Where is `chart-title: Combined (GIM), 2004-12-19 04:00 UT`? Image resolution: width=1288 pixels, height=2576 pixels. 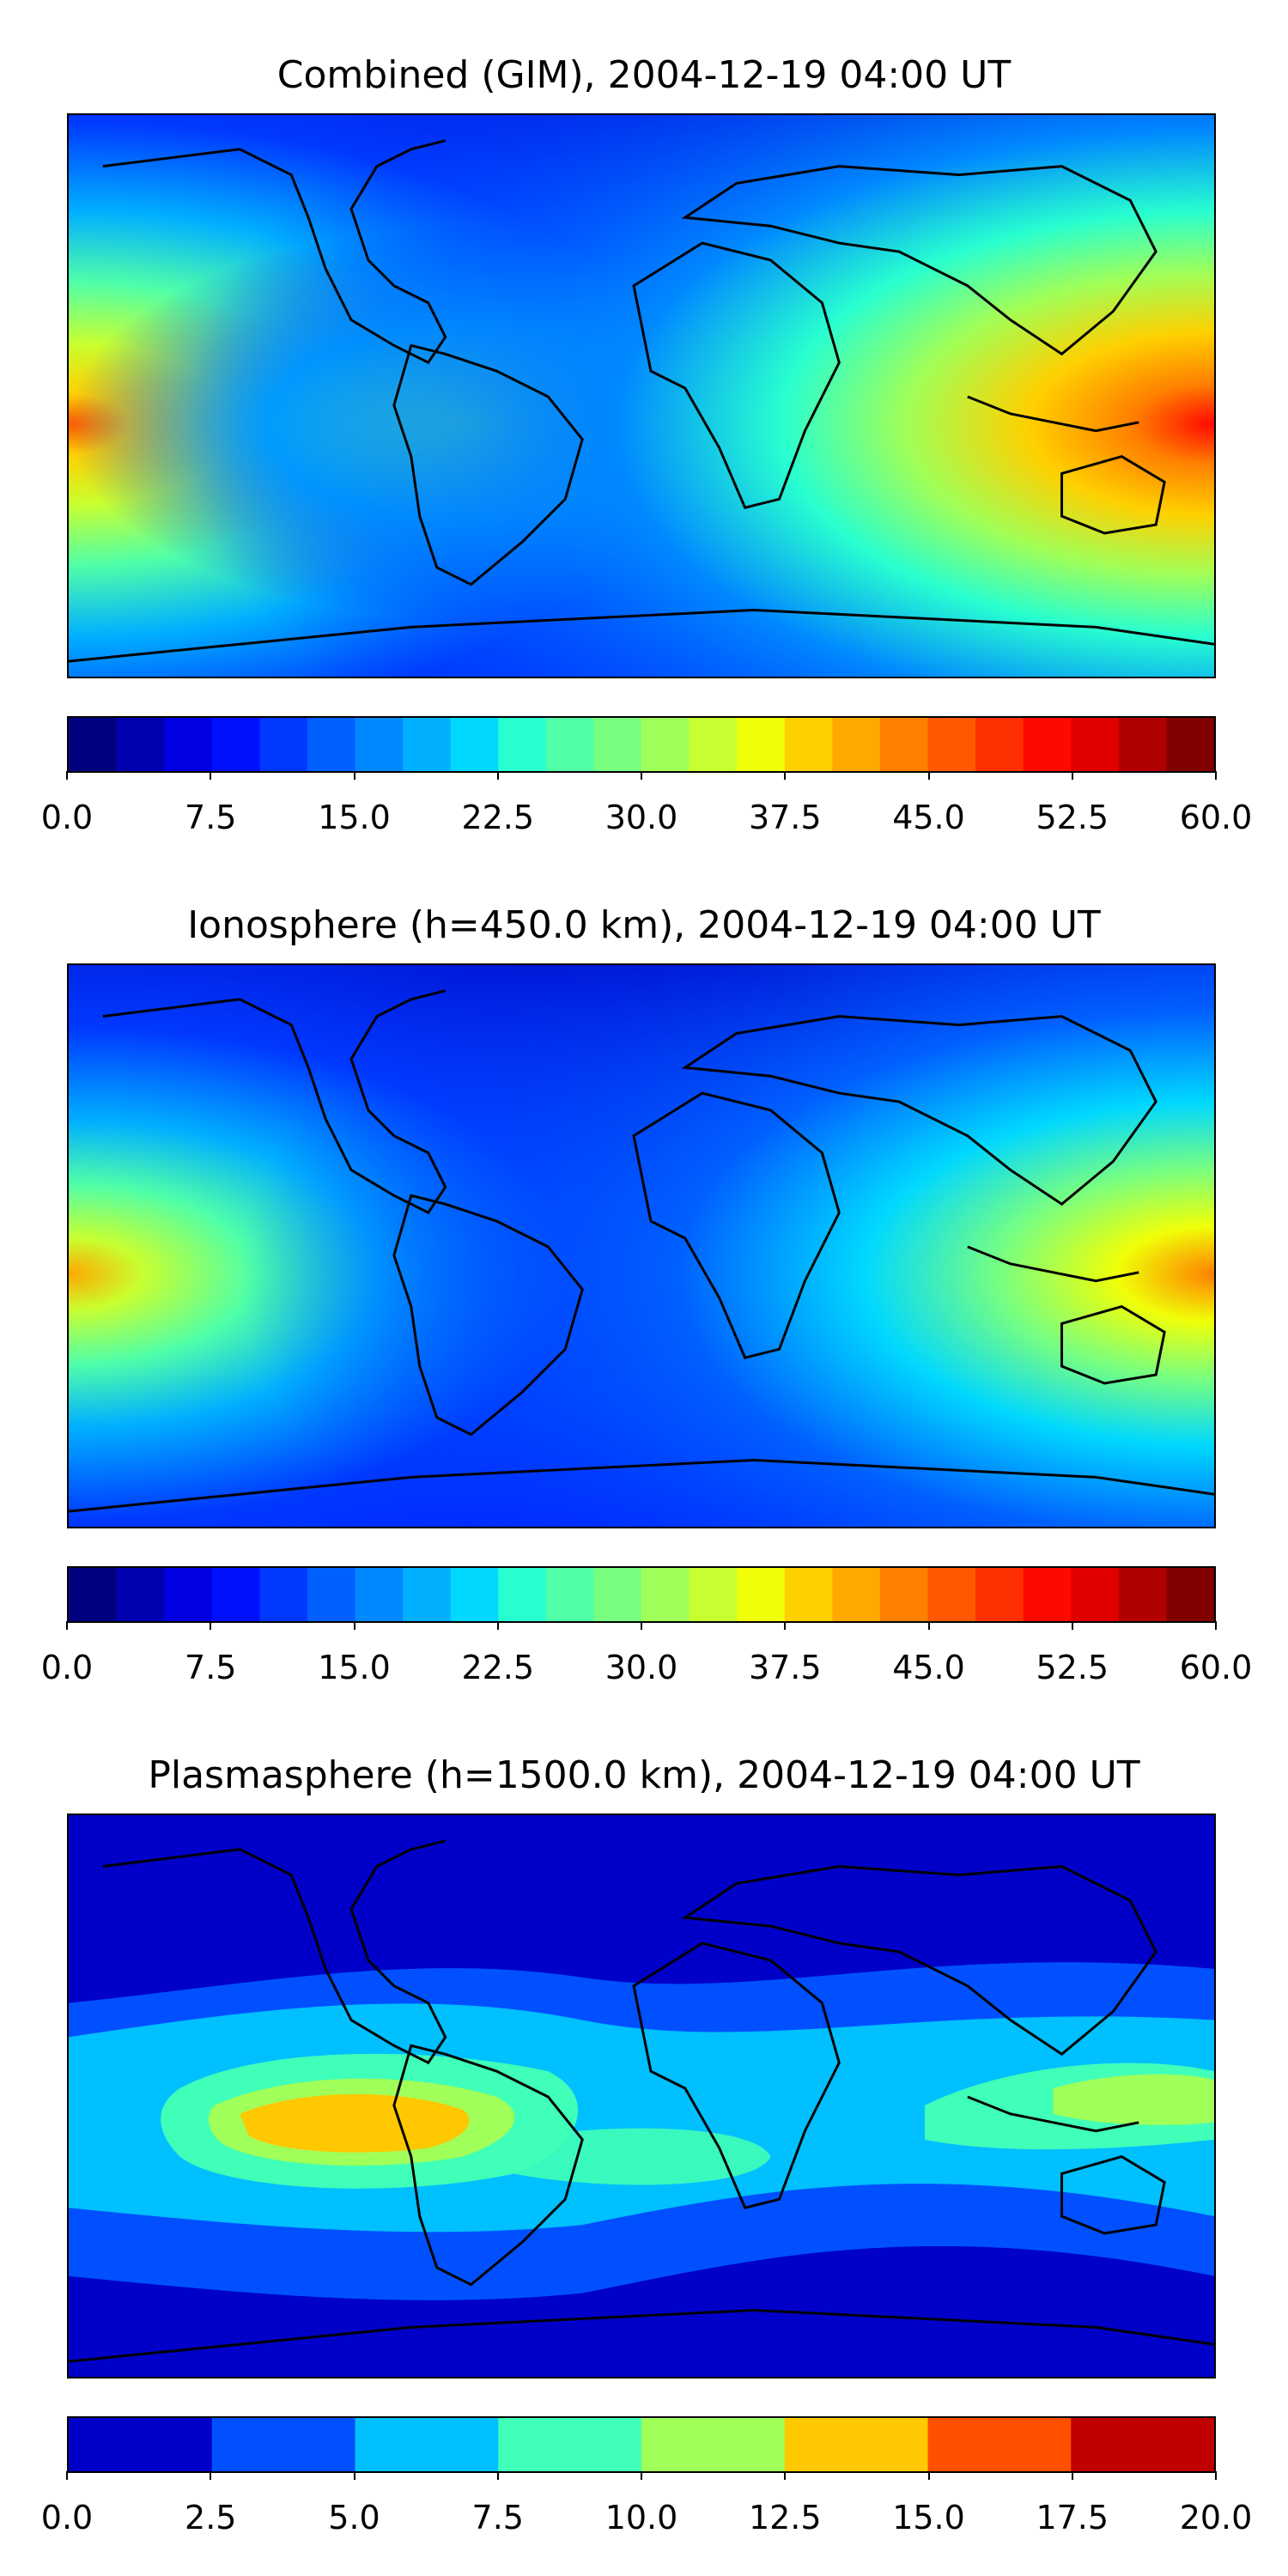
chart-title: Combined (GIM), 2004-12-19 04:00 UT is located at coordinates (644, 75).